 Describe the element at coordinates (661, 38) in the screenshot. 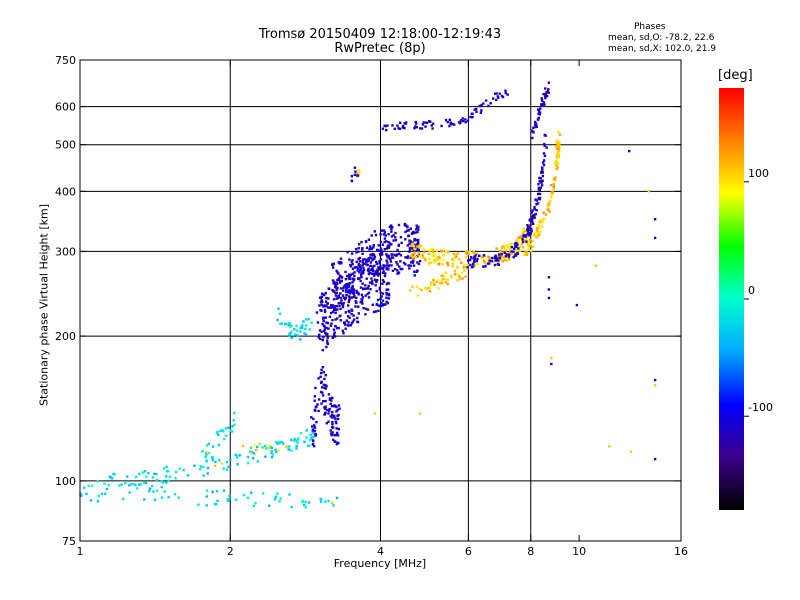

I see `phase-stats-o: mean, sd,O: -78.2, 22.6` at that location.